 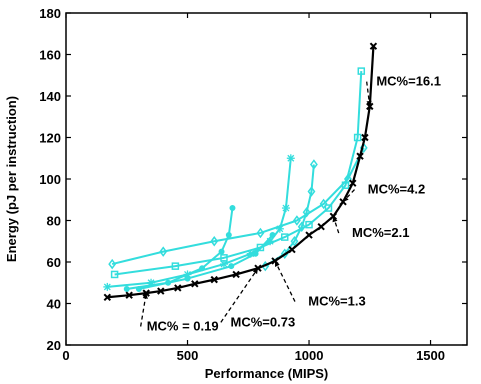 I want to click on x-tick-label: 1500, so click(x=430, y=355).